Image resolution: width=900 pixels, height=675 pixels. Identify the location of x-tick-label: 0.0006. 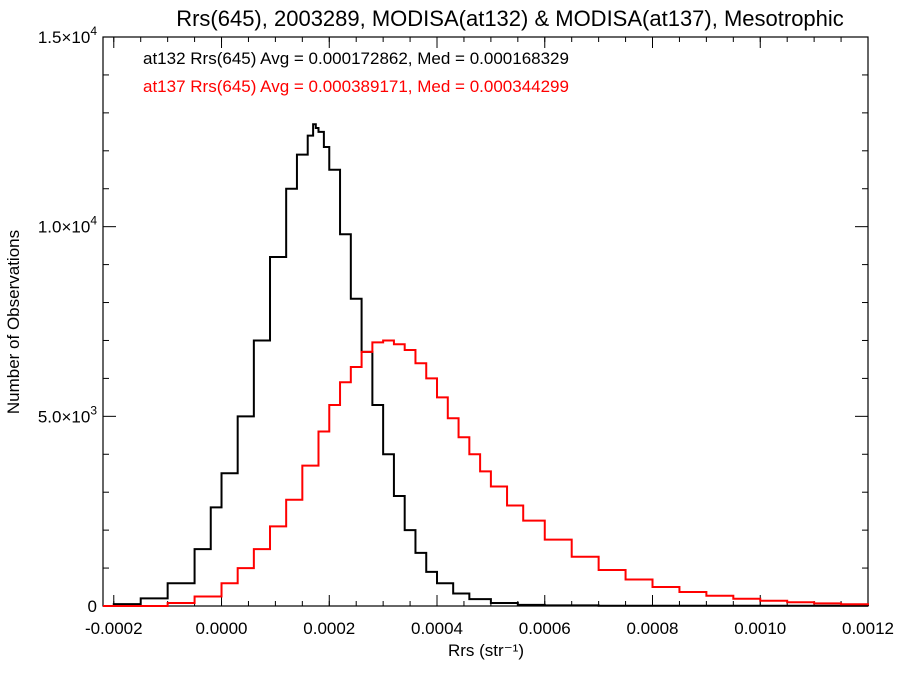
(545, 628).